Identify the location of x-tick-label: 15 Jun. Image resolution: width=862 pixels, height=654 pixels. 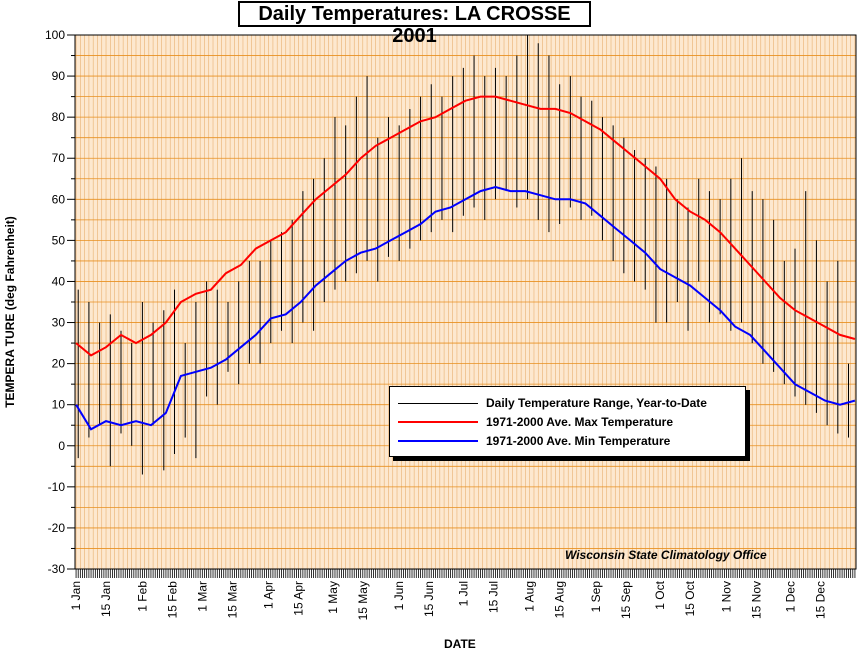
(429, 599).